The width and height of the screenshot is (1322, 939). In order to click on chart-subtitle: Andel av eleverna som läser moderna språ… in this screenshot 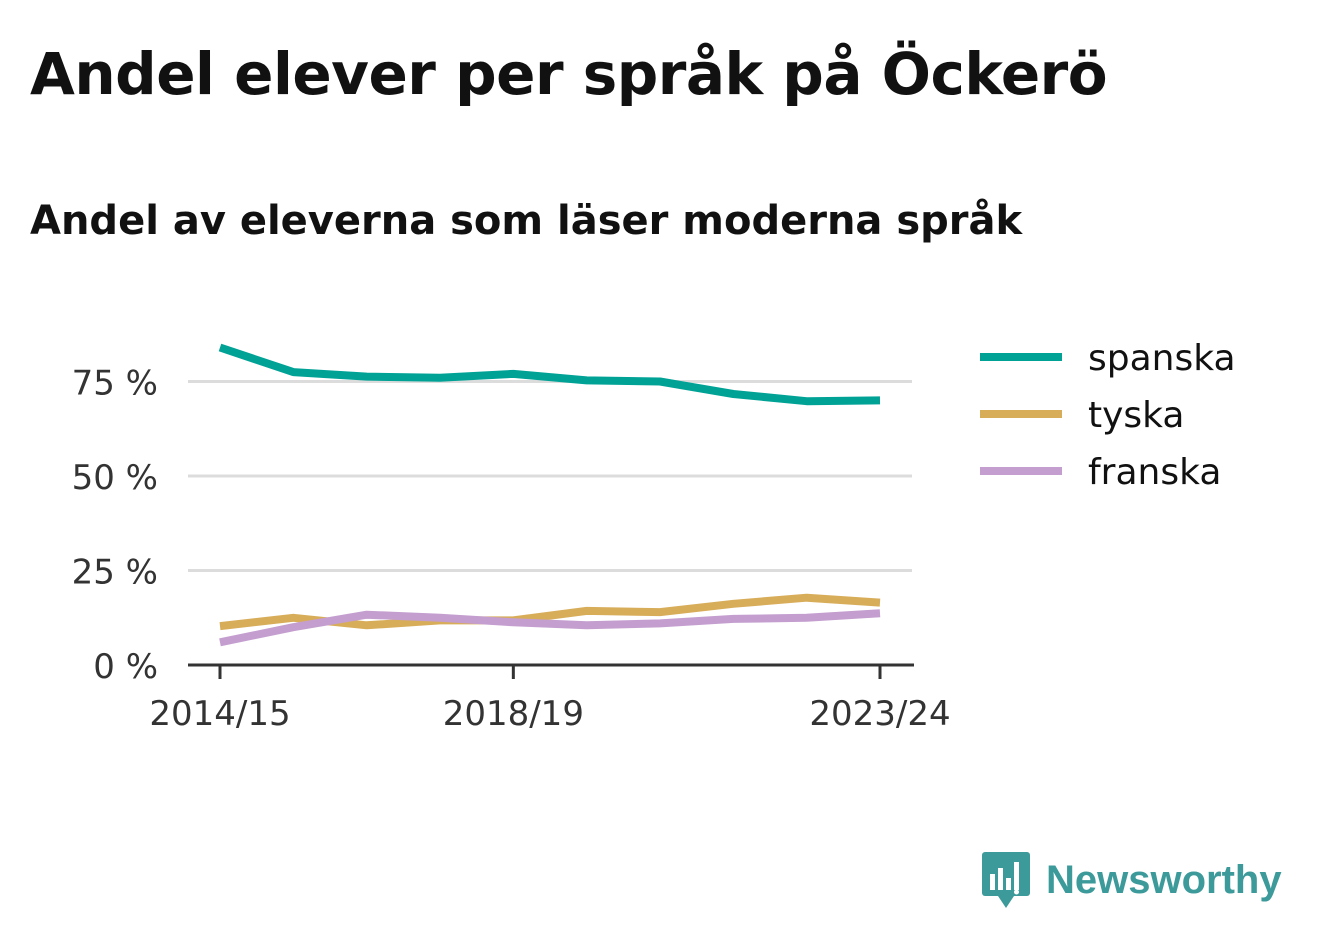, I will do `click(526, 221)`.